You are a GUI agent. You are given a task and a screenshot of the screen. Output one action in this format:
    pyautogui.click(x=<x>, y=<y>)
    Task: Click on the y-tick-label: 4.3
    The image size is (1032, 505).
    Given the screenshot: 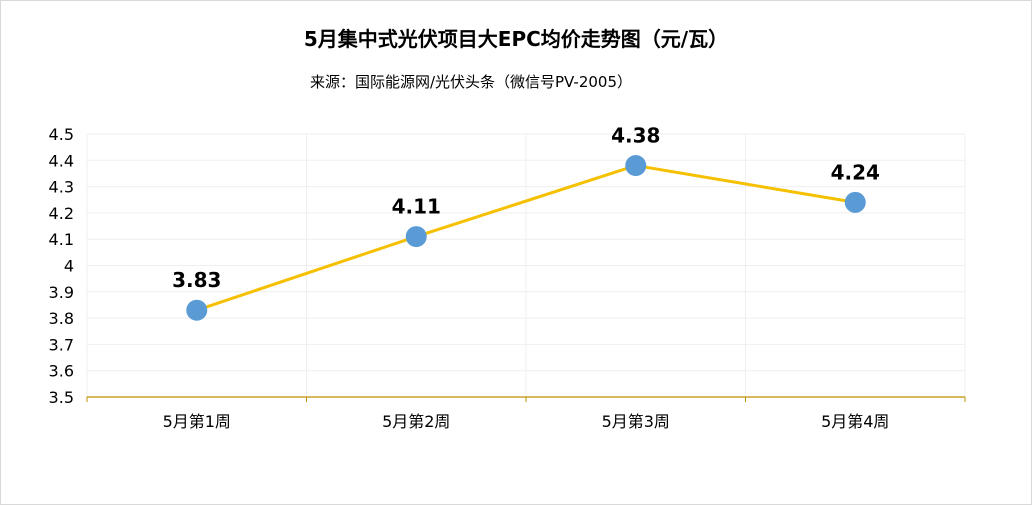 What is the action you would take?
    pyautogui.click(x=61, y=187)
    